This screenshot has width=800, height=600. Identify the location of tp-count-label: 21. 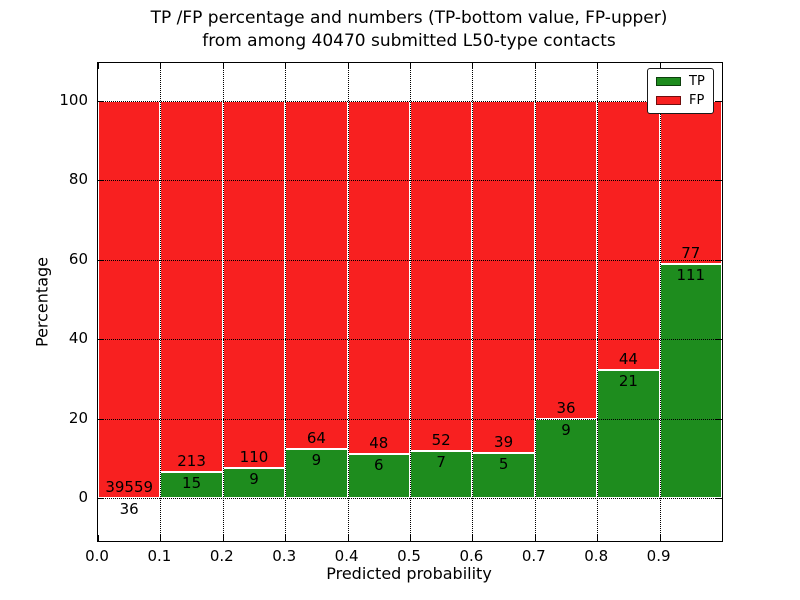
(628, 380).